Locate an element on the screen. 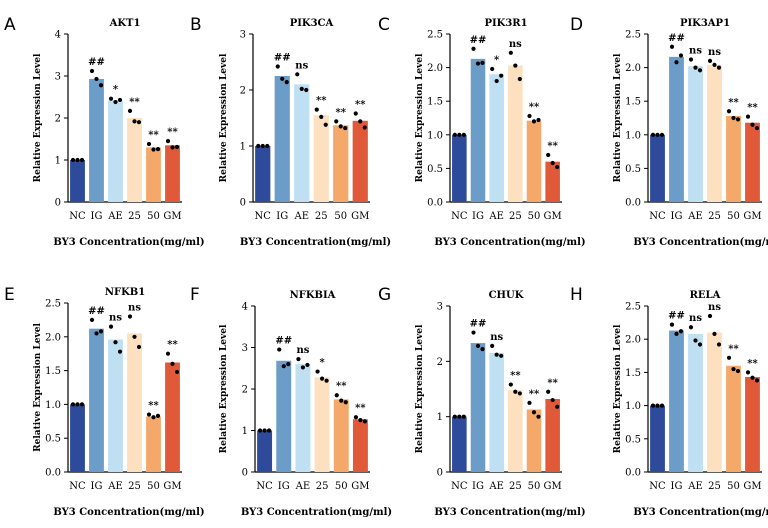 The image size is (768, 528). ytick-label-g: 0 is located at coordinates (440, 473).